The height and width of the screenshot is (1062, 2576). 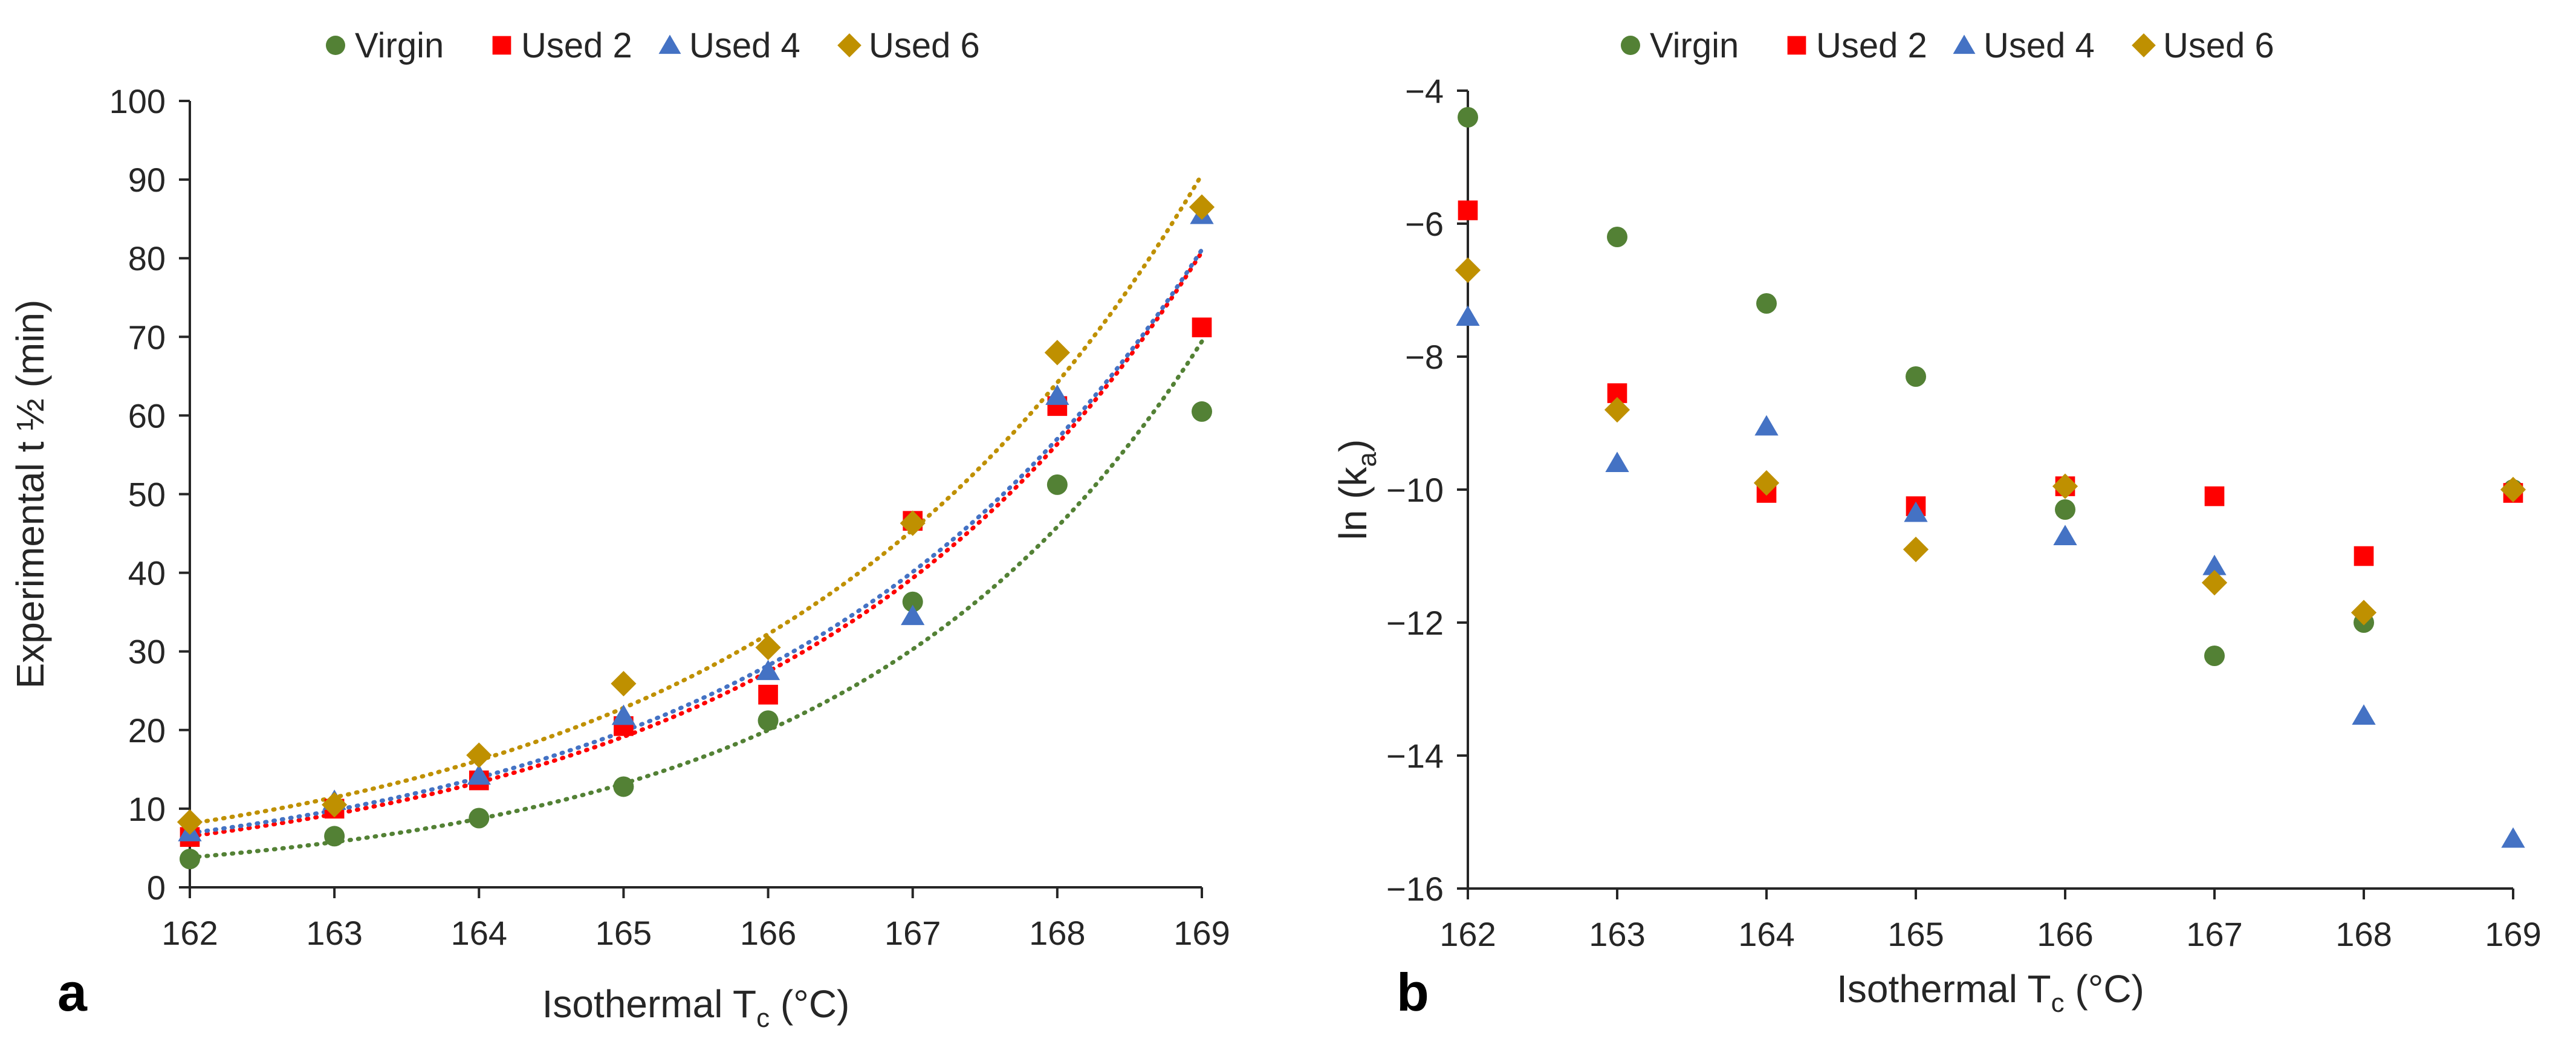 What do you see at coordinates (1425, 357) in the screenshot?
I see `y-tick-label: −8` at bounding box center [1425, 357].